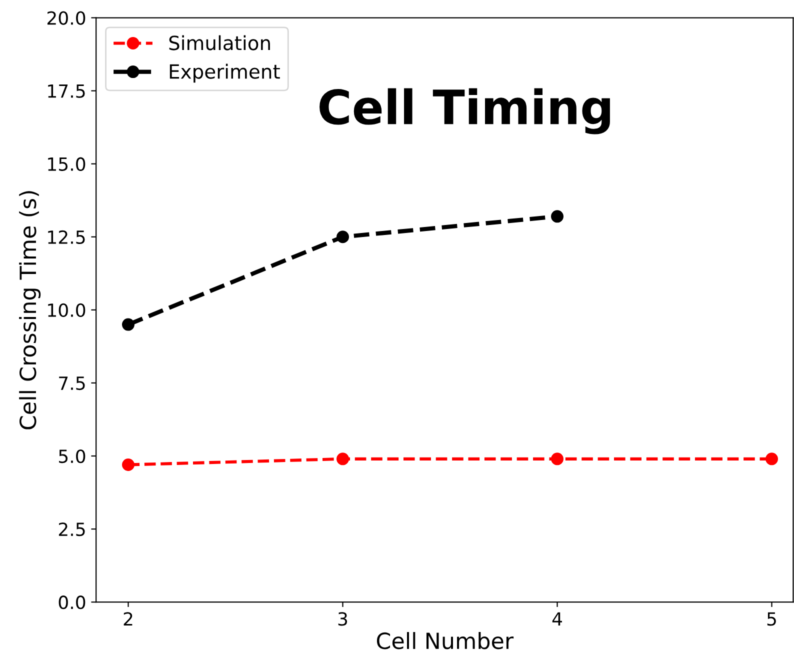 The width and height of the screenshot is (794, 658). What do you see at coordinates (771, 619) in the screenshot?
I see `x-tick-label: 5` at bounding box center [771, 619].